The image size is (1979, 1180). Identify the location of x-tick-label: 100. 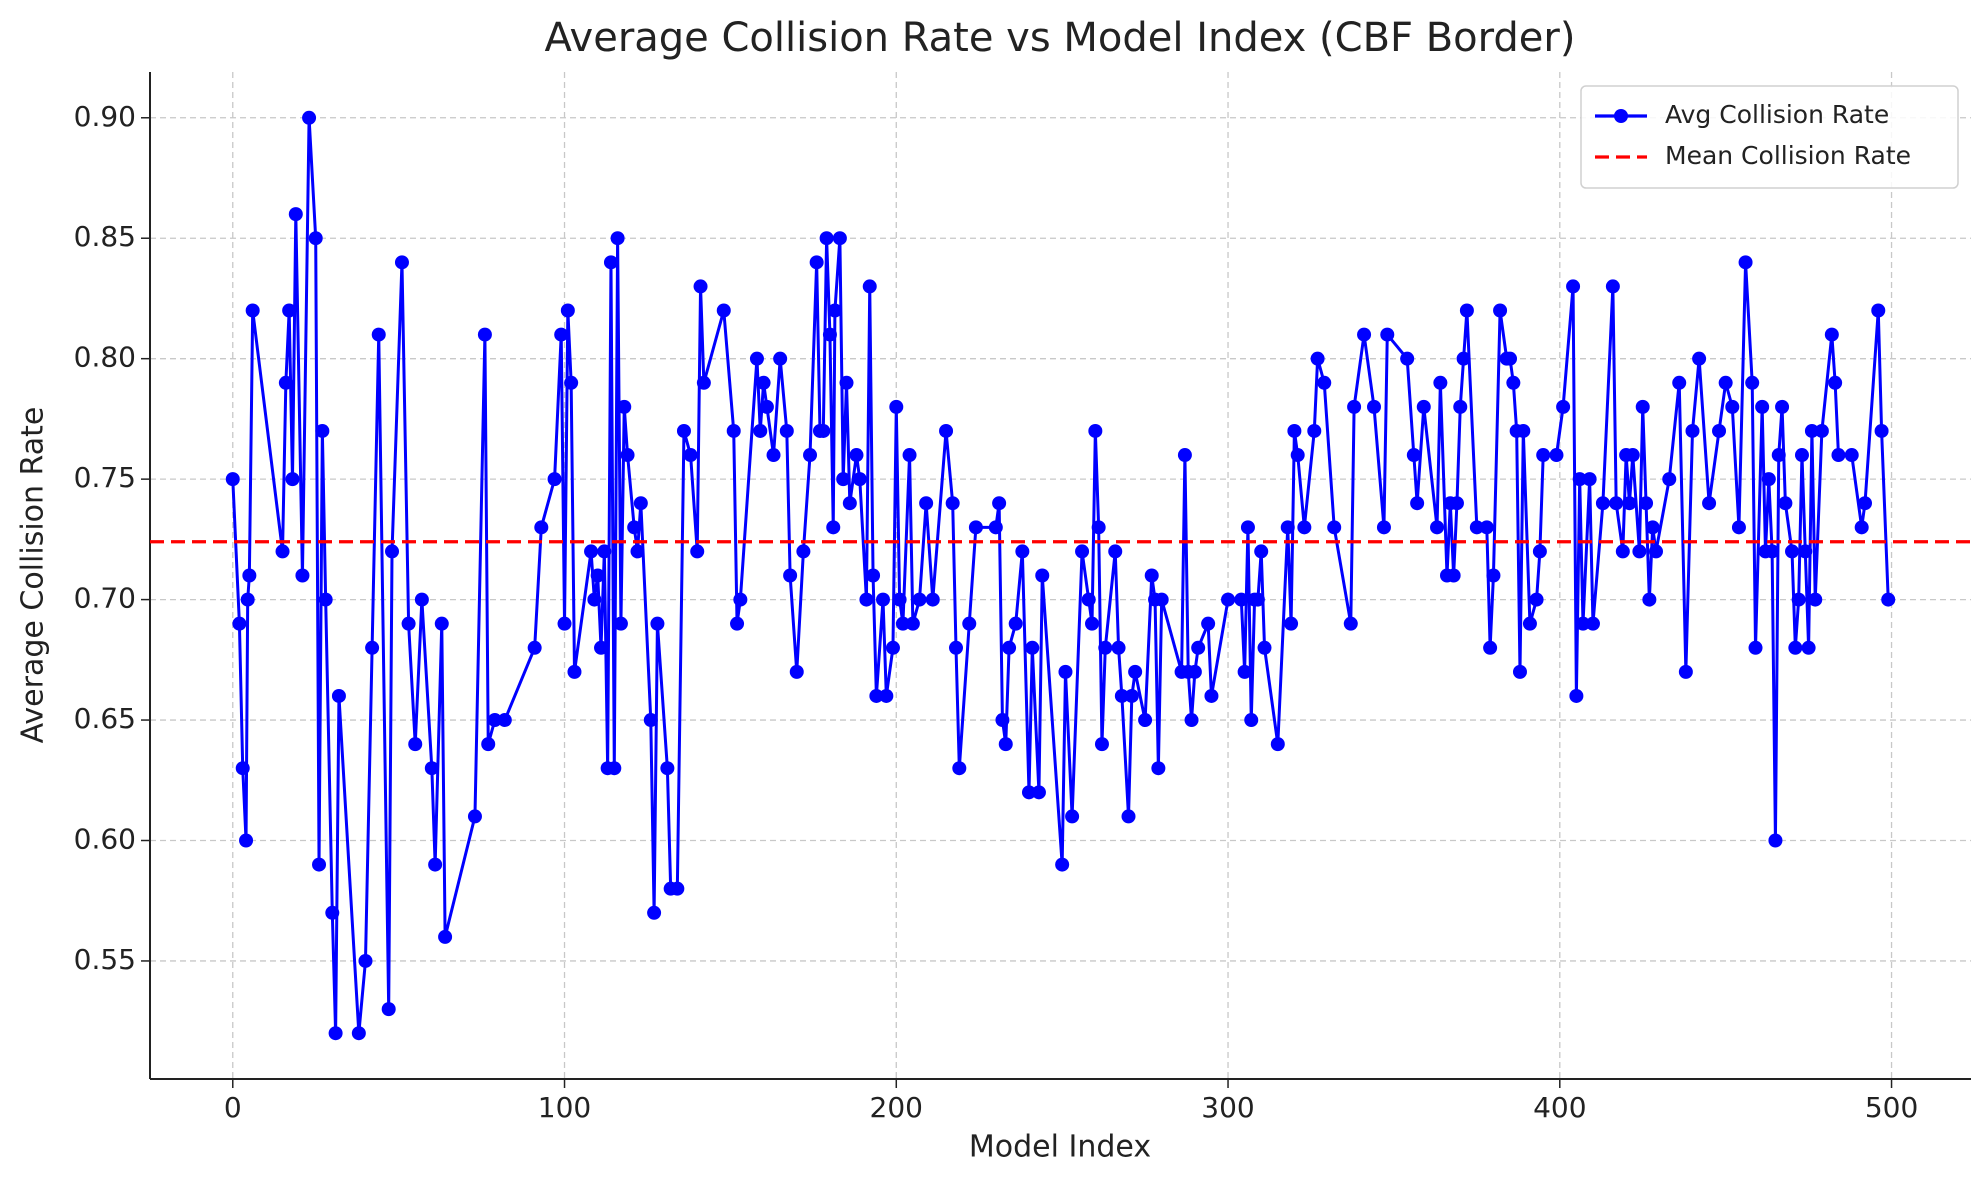
(564, 1107).